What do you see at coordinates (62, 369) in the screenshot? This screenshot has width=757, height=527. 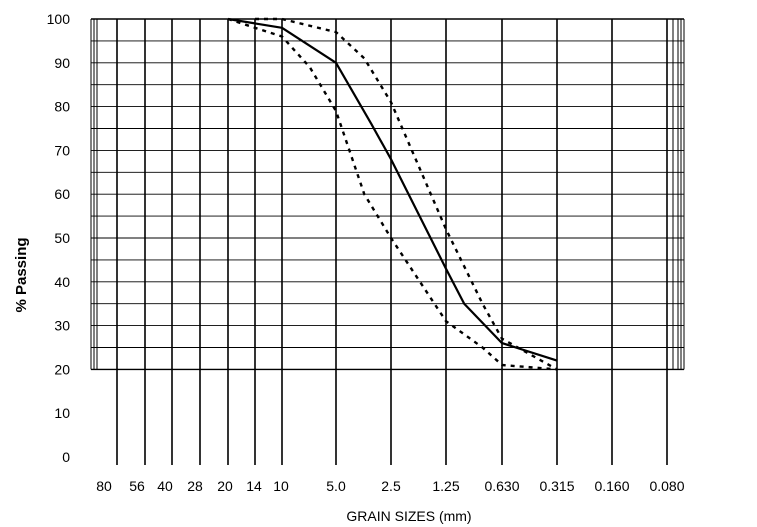 I see `y-tick-label: 20` at bounding box center [62, 369].